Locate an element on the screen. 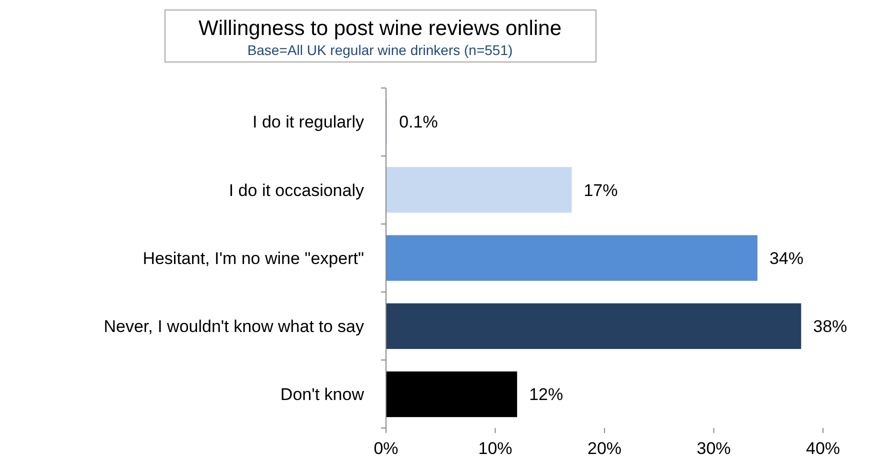 This screenshot has height=463, width=891. x-tick-label: 10% is located at coordinates (495, 448).